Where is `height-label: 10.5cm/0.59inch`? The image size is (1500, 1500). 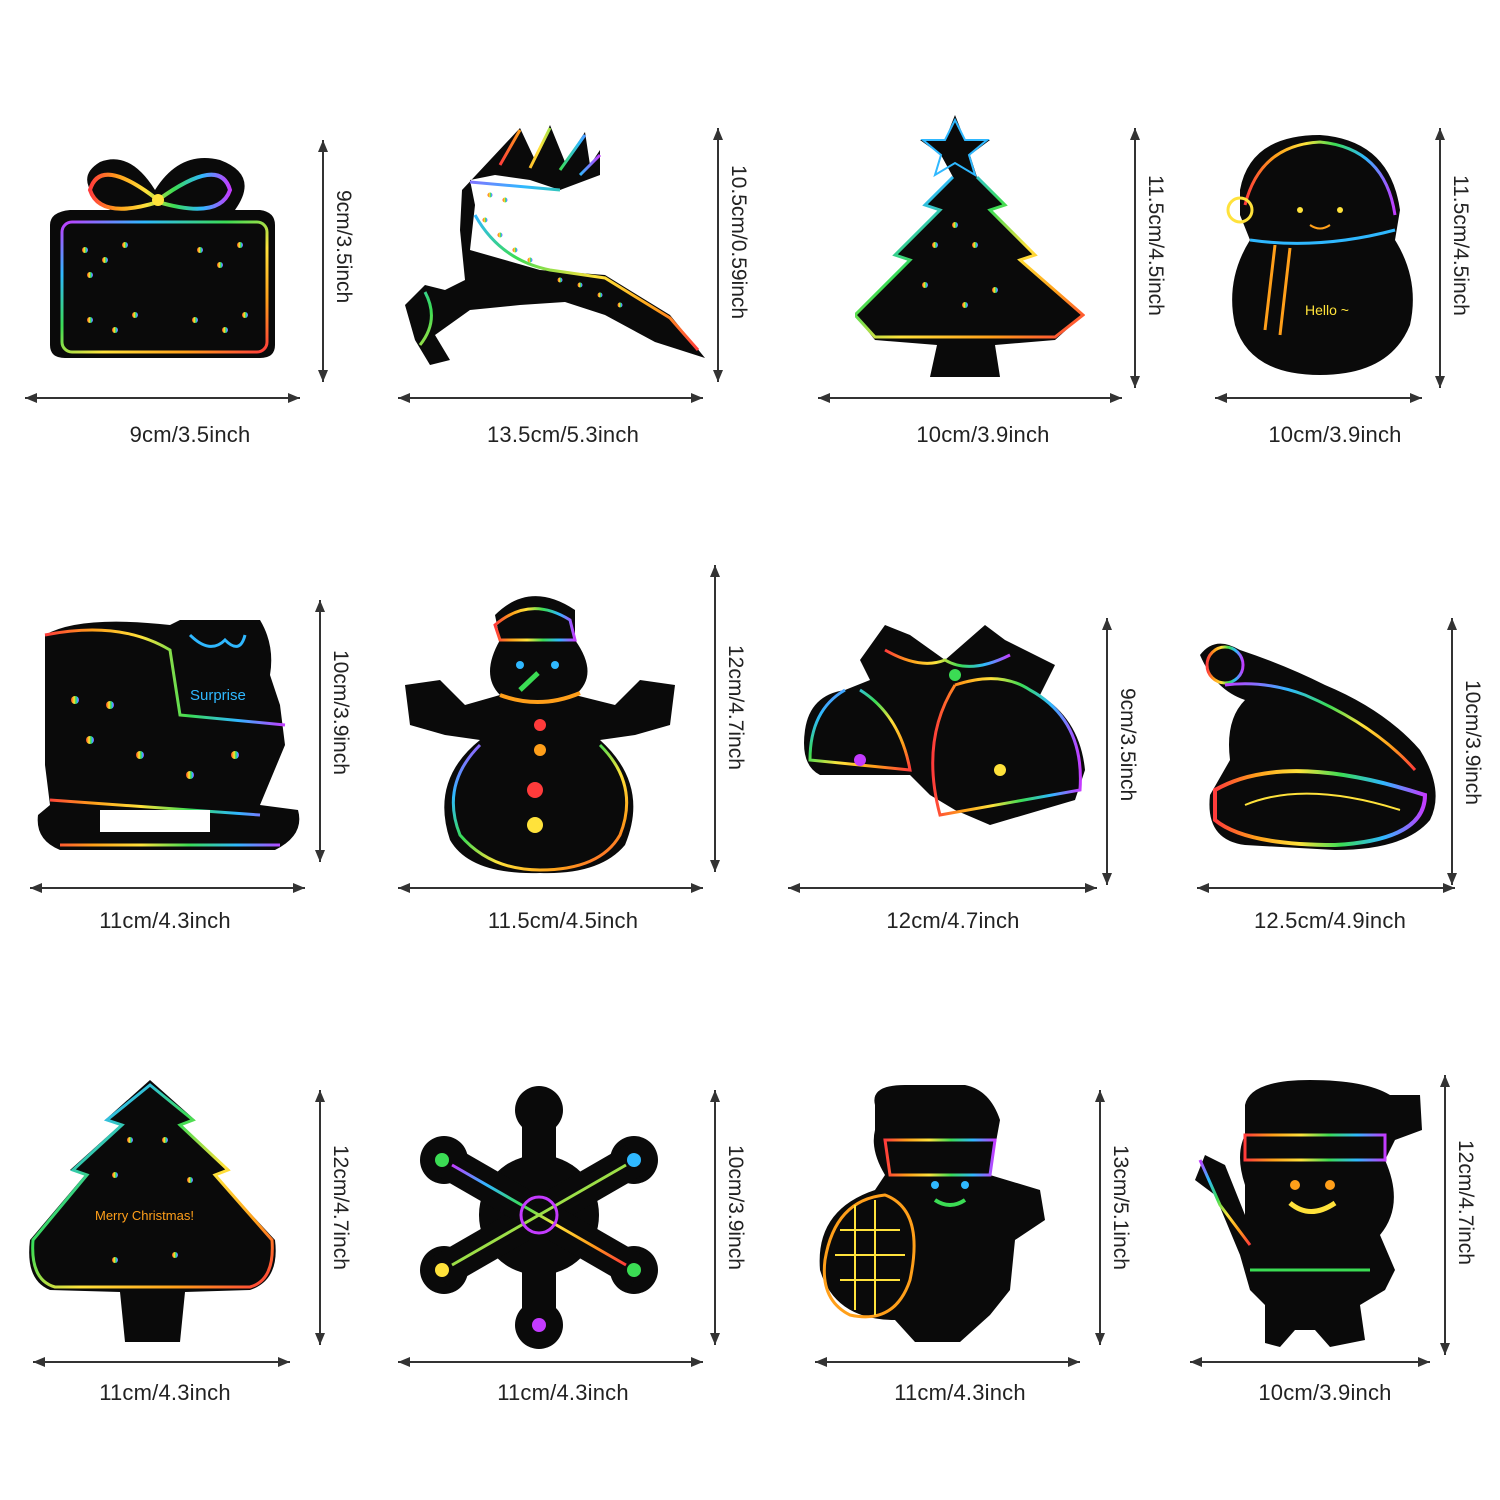 height-label: 10.5cm/0.59inch is located at coordinates (738, 242).